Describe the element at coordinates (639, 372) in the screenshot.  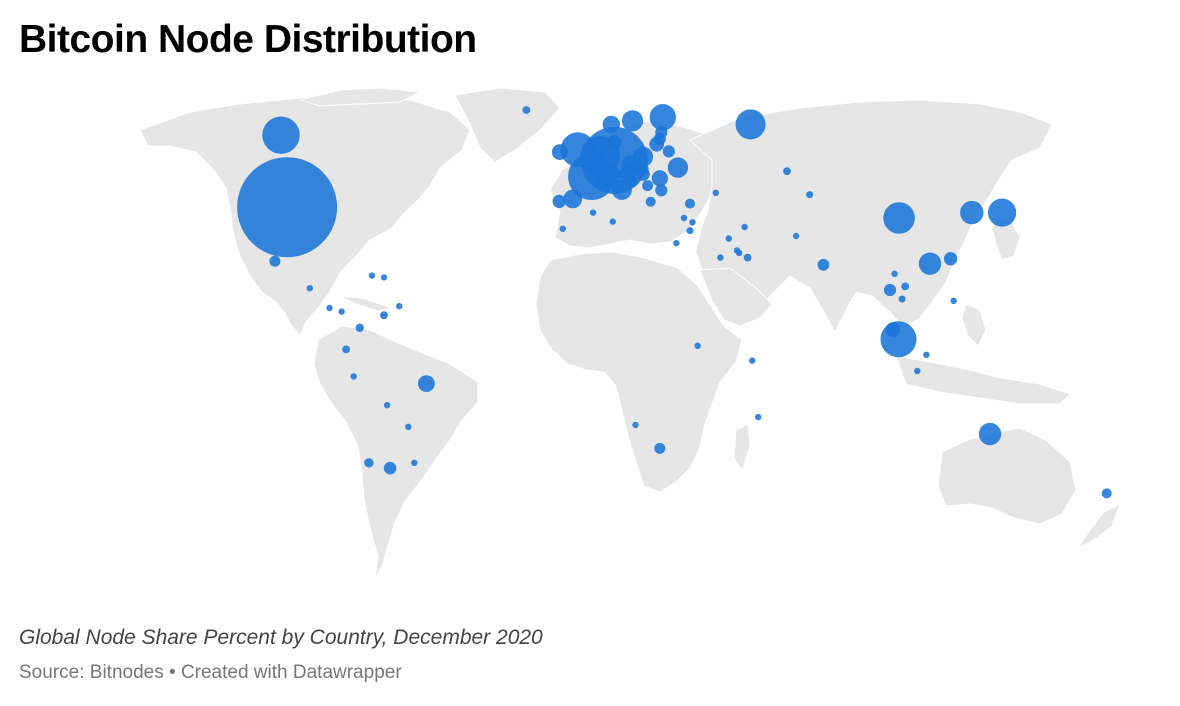
I see `land-africa` at that location.